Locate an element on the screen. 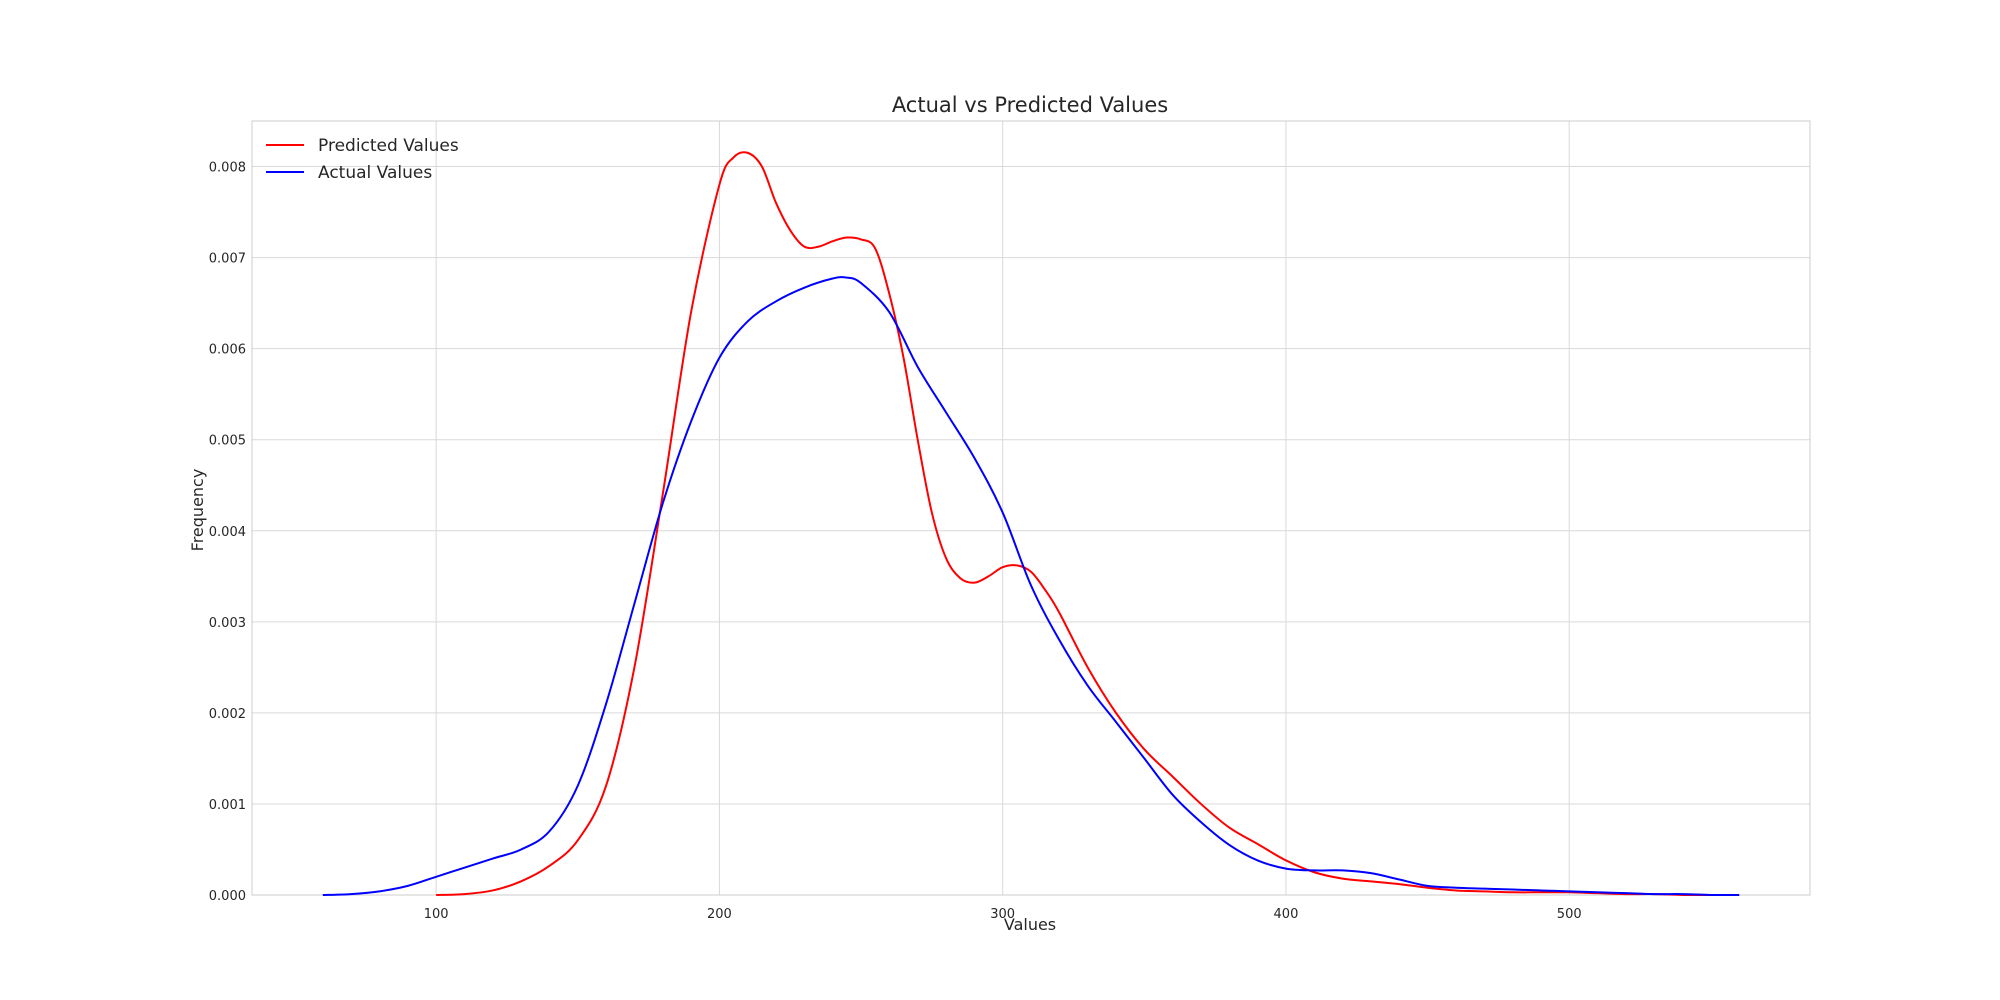 This screenshot has width=2000, height=1000. y-tick-label: 0.003 is located at coordinates (227, 623).